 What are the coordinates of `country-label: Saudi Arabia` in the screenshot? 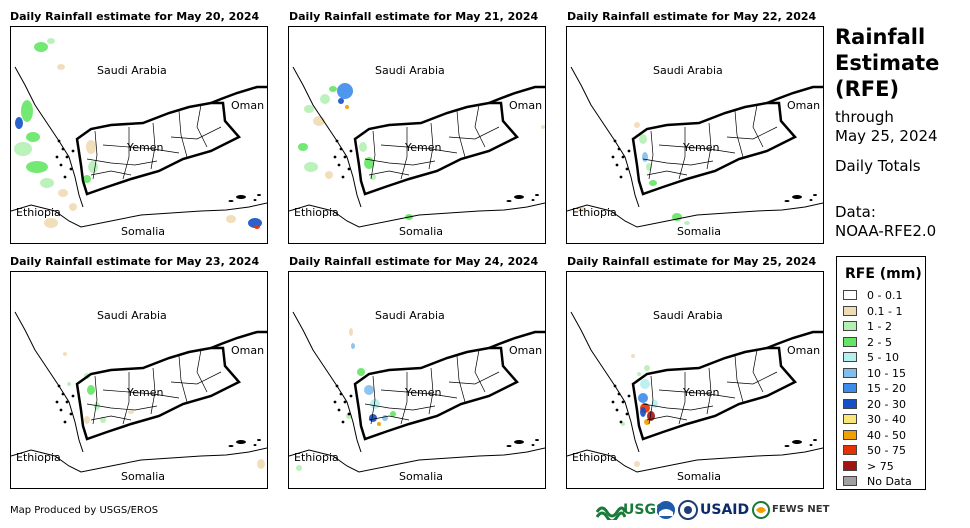 It's located at (132, 315).